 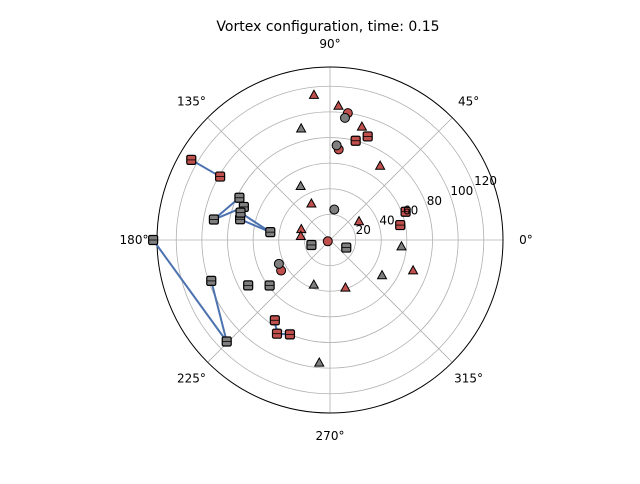 I want to click on chart-title: Vortex configuration, time: 0.15, so click(x=327, y=27).